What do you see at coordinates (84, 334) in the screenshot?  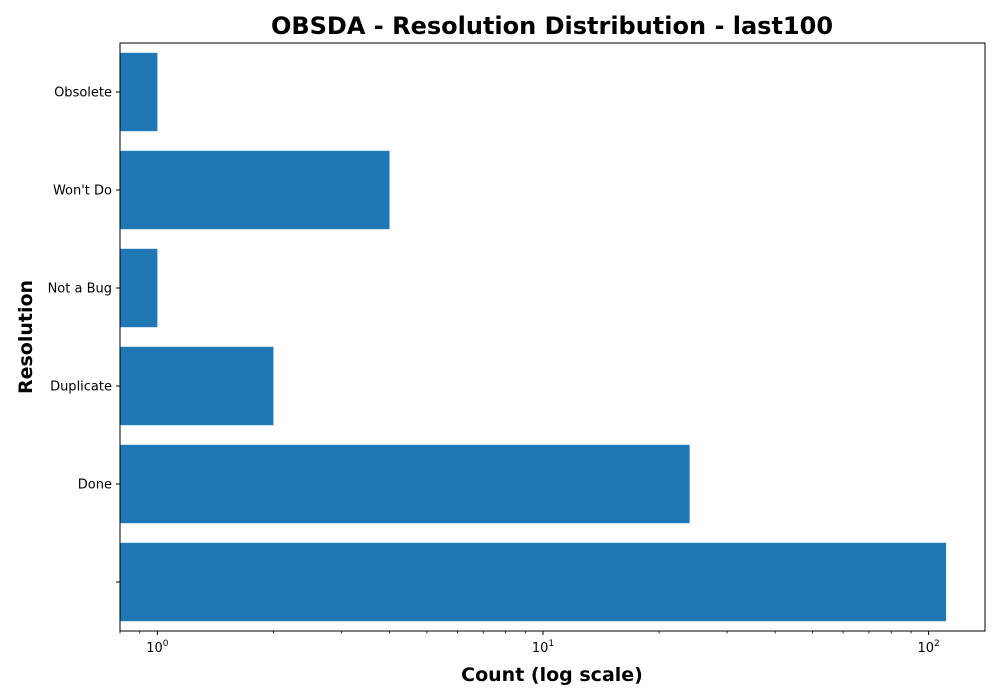 I see `y-axis: Done Duplicate Not a Bug Won't Do Obsolete` at bounding box center [84, 334].